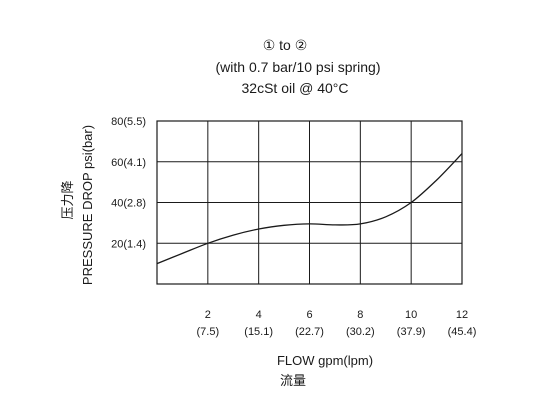  I want to click on x-tick-label: 8, so click(360, 315).